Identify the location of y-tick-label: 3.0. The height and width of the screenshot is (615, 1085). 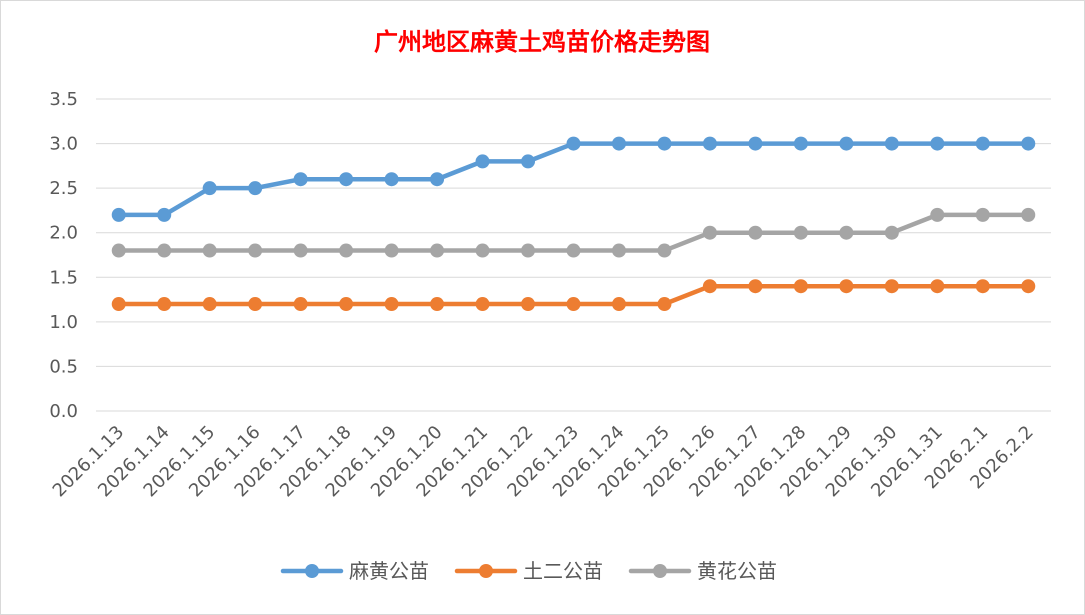
(63, 144).